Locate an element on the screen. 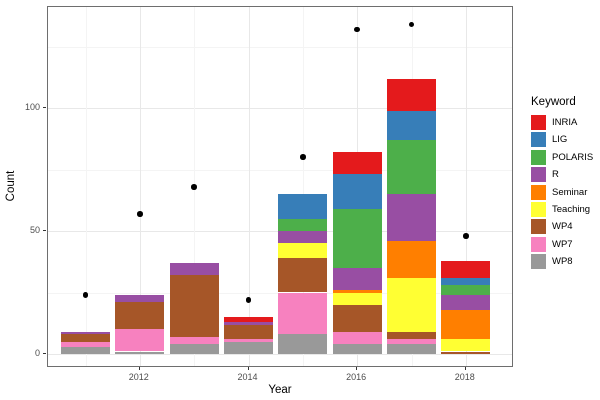 This screenshot has width=600, height=400. legend-item-polaris: POLARIS is located at coordinates (562, 157).